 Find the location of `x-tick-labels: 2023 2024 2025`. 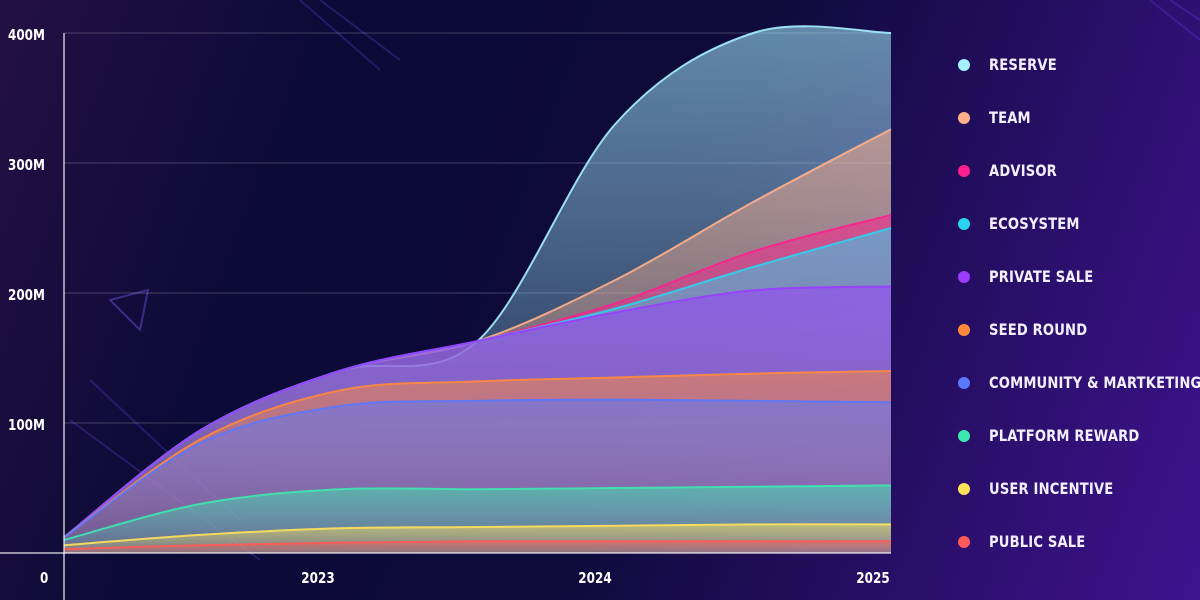

x-tick-labels: 2023 2024 2025 is located at coordinates (595, 579).